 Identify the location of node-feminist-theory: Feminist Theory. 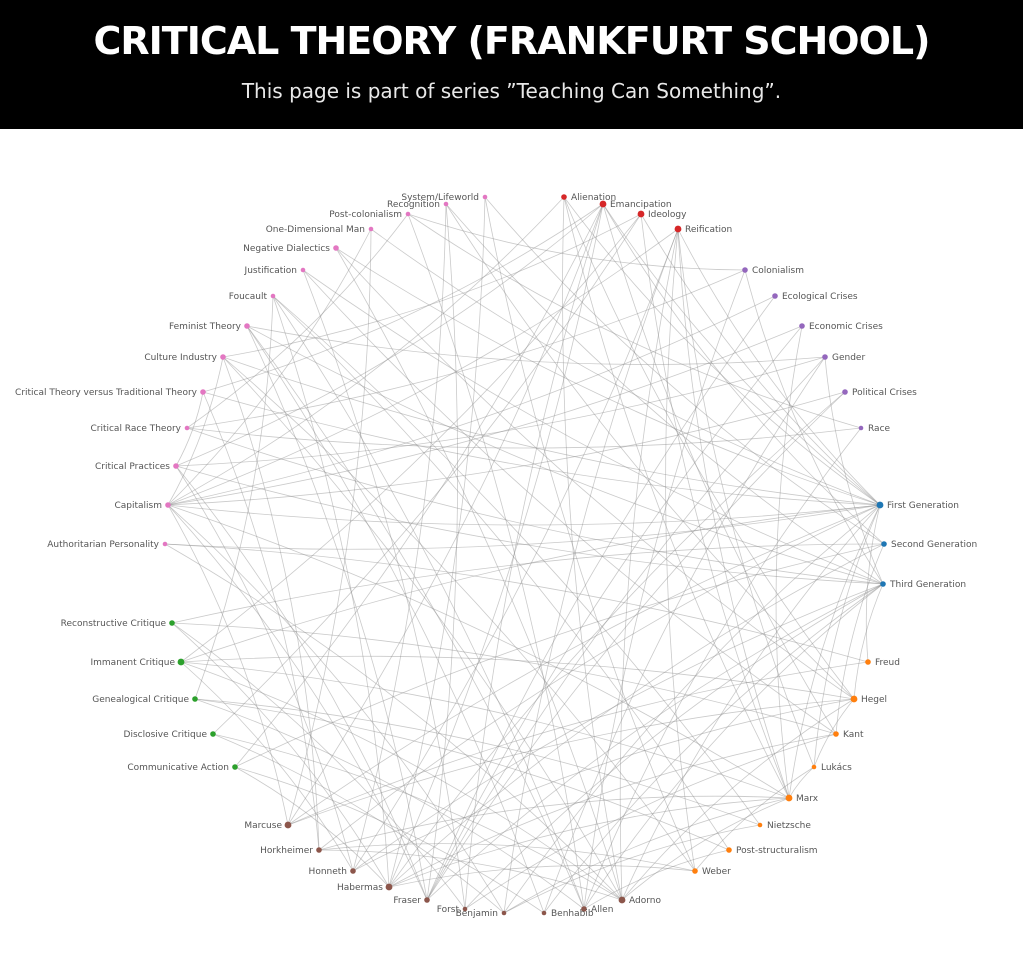
(209, 327).